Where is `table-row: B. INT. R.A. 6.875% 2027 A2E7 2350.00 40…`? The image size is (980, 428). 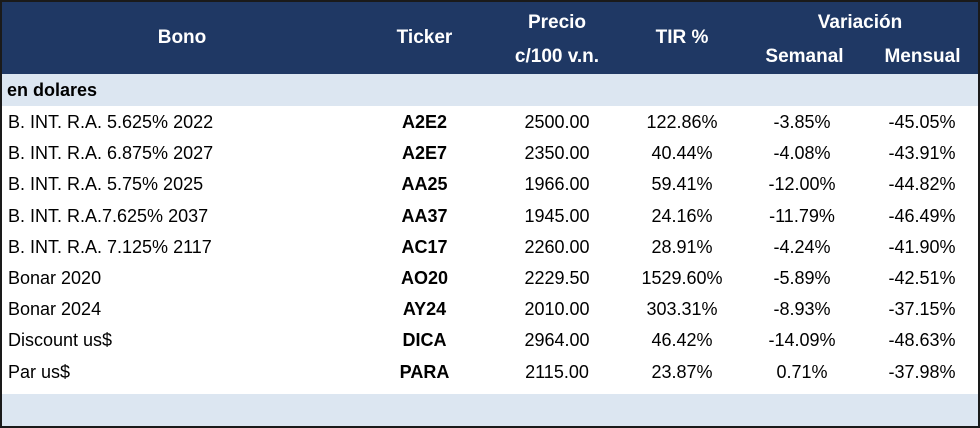 table-row: B. INT. R.A. 6.875% 2027 A2E7 2350.00 40… is located at coordinates (490, 153).